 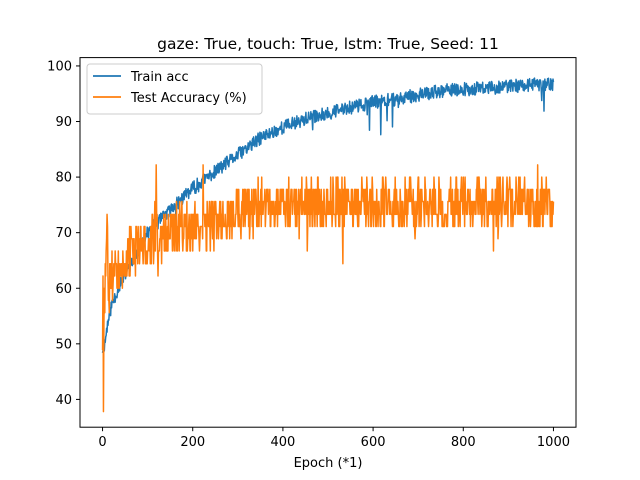 What do you see at coordinates (188, 98) in the screenshot?
I see `legend-label-test: Test Accuracy (%)` at bounding box center [188, 98].